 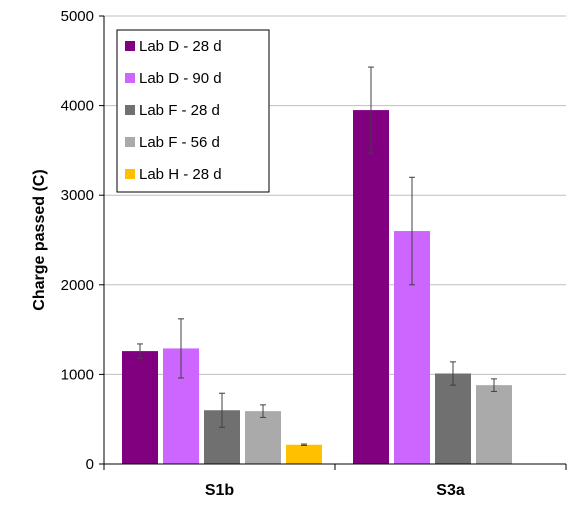 What do you see at coordinates (77, 16) in the screenshot?
I see `y-tick-label: 5000` at bounding box center [77, 16].